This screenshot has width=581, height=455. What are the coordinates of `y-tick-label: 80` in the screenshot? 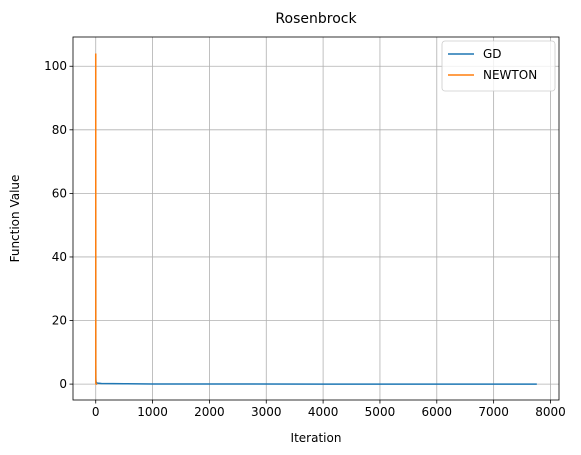 It's located at (59, 130).